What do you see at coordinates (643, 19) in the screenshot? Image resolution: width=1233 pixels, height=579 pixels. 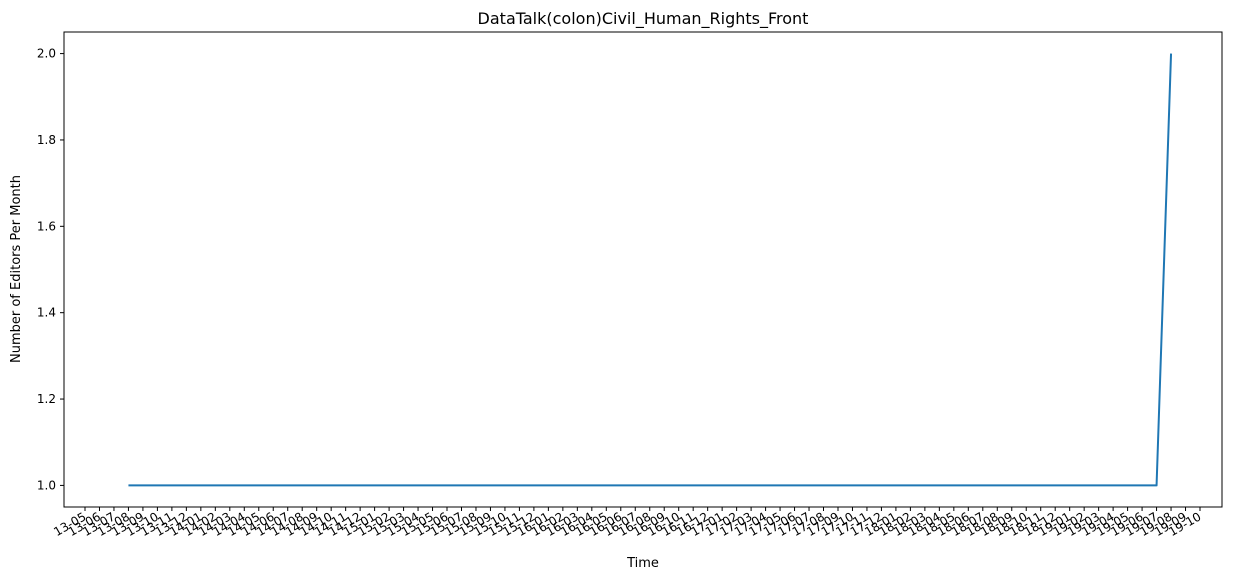 I see `chart-title: DataTalk(colon)Civil_Human_Rights_Front` at bounding box center [643, 19].